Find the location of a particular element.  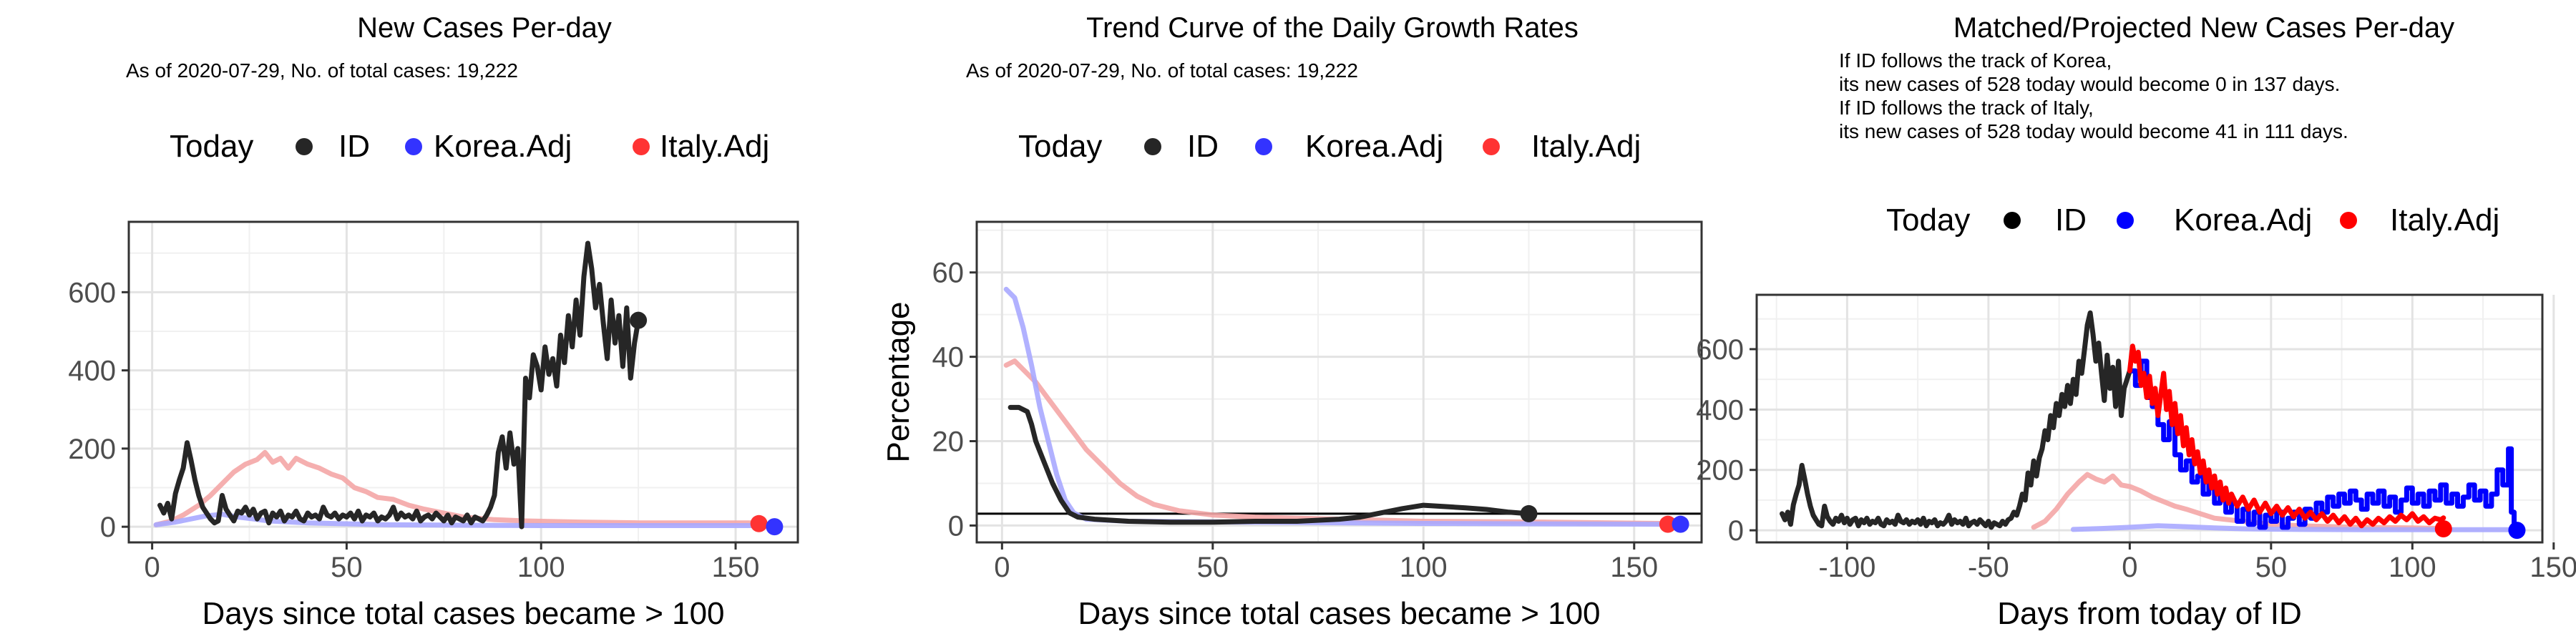

chart-subtitle: If ID follows the track of Italy, is located at coordinates (1966, 108).